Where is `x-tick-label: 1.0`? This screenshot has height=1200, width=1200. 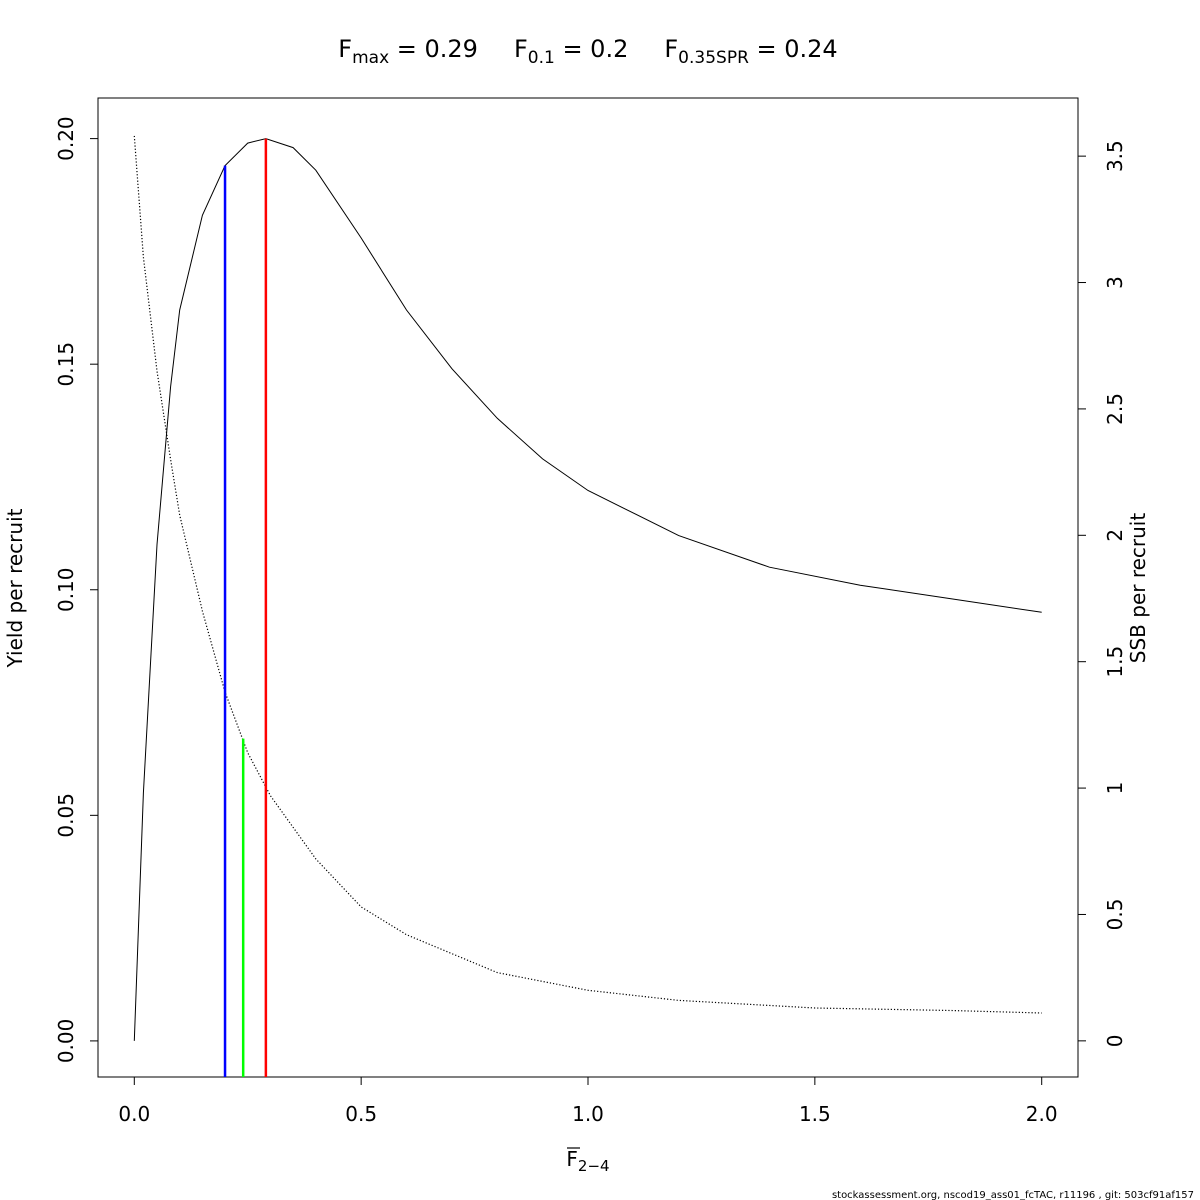 x-tick-label: 1.0 is located at coordinates (588, 1114).